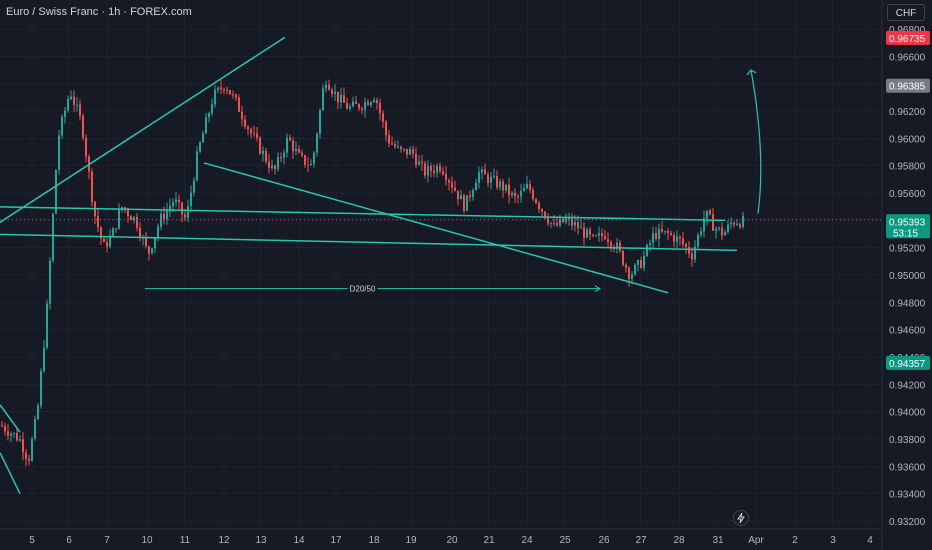 Image resolution: width=932 pixels, height=550 pixels. Describe the element at coordinates (336, 540) in the screenshot. I see `x-tick-label: 17` at that location.